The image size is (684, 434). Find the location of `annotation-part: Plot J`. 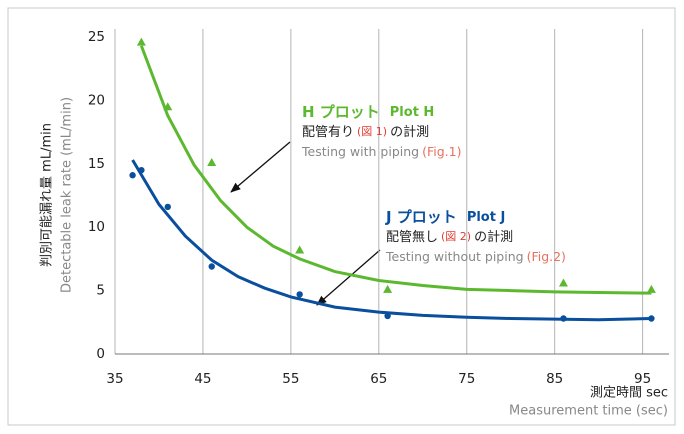

annotation-part: Plot J is located at coordinates (486, 217).